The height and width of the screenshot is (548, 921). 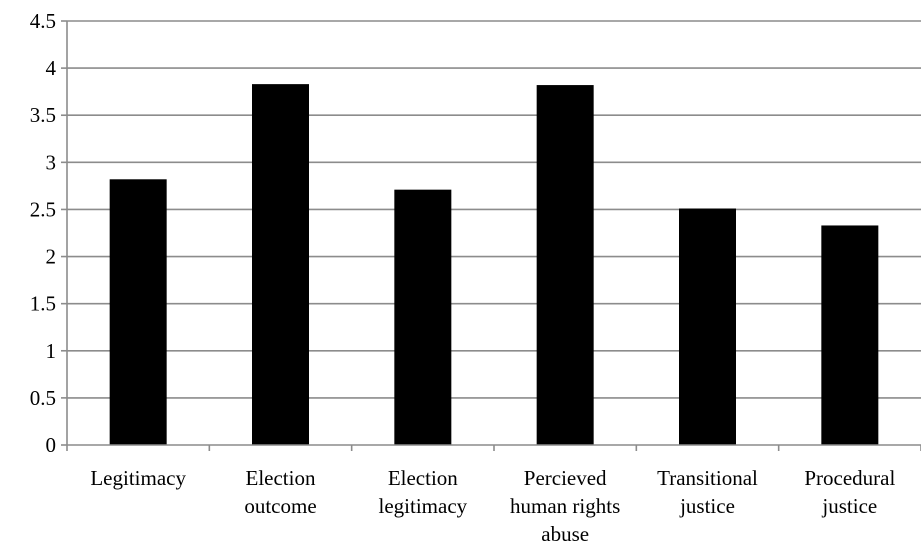 What do you see at coordinates (43, 209) in the screenshot?
I see `y-tick-label: 2.5` at bounding box center [43, 209].